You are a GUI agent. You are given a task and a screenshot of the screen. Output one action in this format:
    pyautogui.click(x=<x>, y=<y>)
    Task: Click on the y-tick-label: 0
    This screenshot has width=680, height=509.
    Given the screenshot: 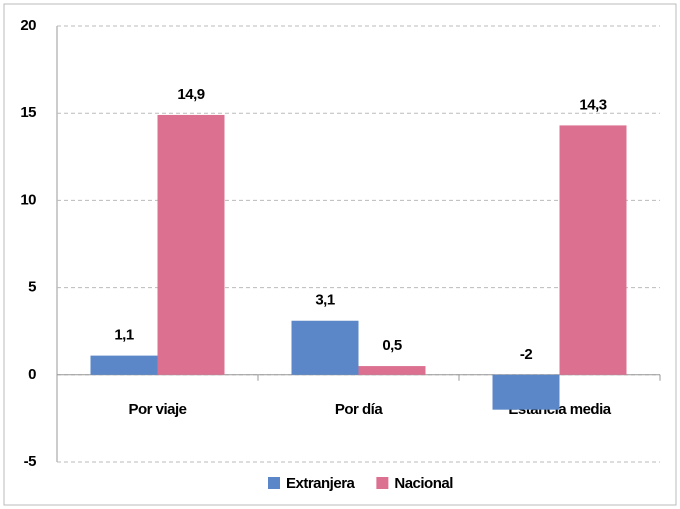 What is the action you would take?
    pyautogui.click(x=32, y=374)
    